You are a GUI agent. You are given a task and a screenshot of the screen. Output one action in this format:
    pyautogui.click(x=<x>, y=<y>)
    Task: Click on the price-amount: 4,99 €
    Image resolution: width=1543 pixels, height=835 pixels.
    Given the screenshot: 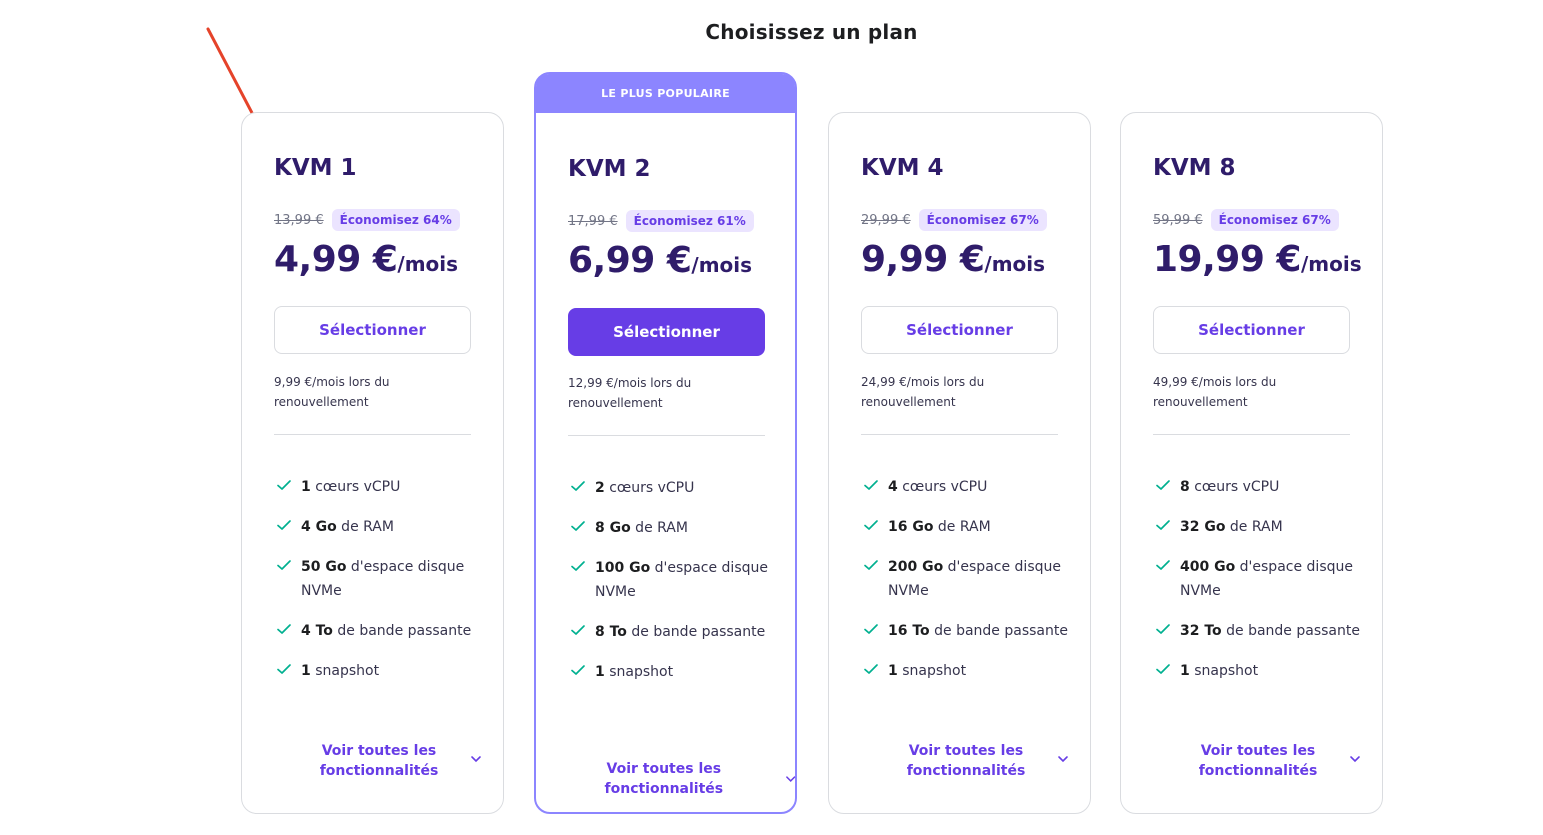 What is the action you would take?
    pyautogui.click(x=336, y=259)
    